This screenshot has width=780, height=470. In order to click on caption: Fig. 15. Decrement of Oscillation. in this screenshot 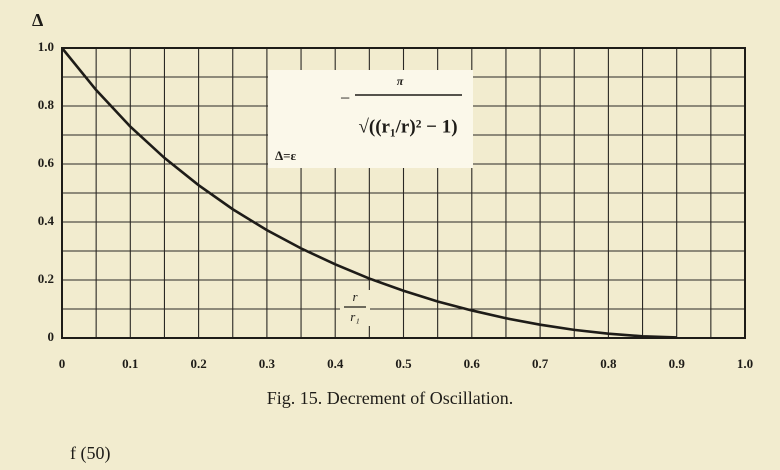, I will do `click(390, 398)`.